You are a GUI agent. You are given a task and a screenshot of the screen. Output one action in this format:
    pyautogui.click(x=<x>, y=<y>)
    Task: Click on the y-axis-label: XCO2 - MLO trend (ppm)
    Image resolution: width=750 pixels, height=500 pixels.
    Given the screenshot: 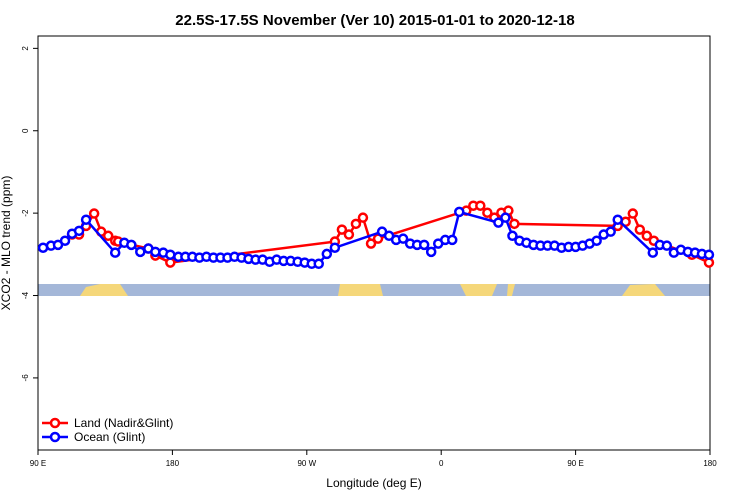 What is the action you would take?
    pyautogui.click(x=6, y=243)
    